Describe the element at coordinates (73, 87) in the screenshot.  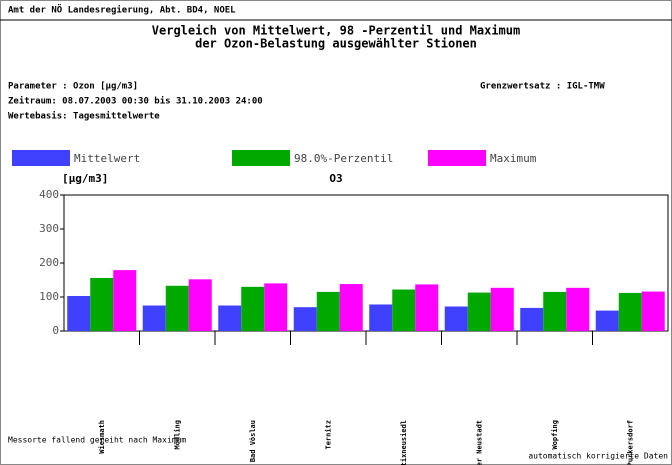
I see `parameter: Parameter : Ozon [µg/m3]` at that location.